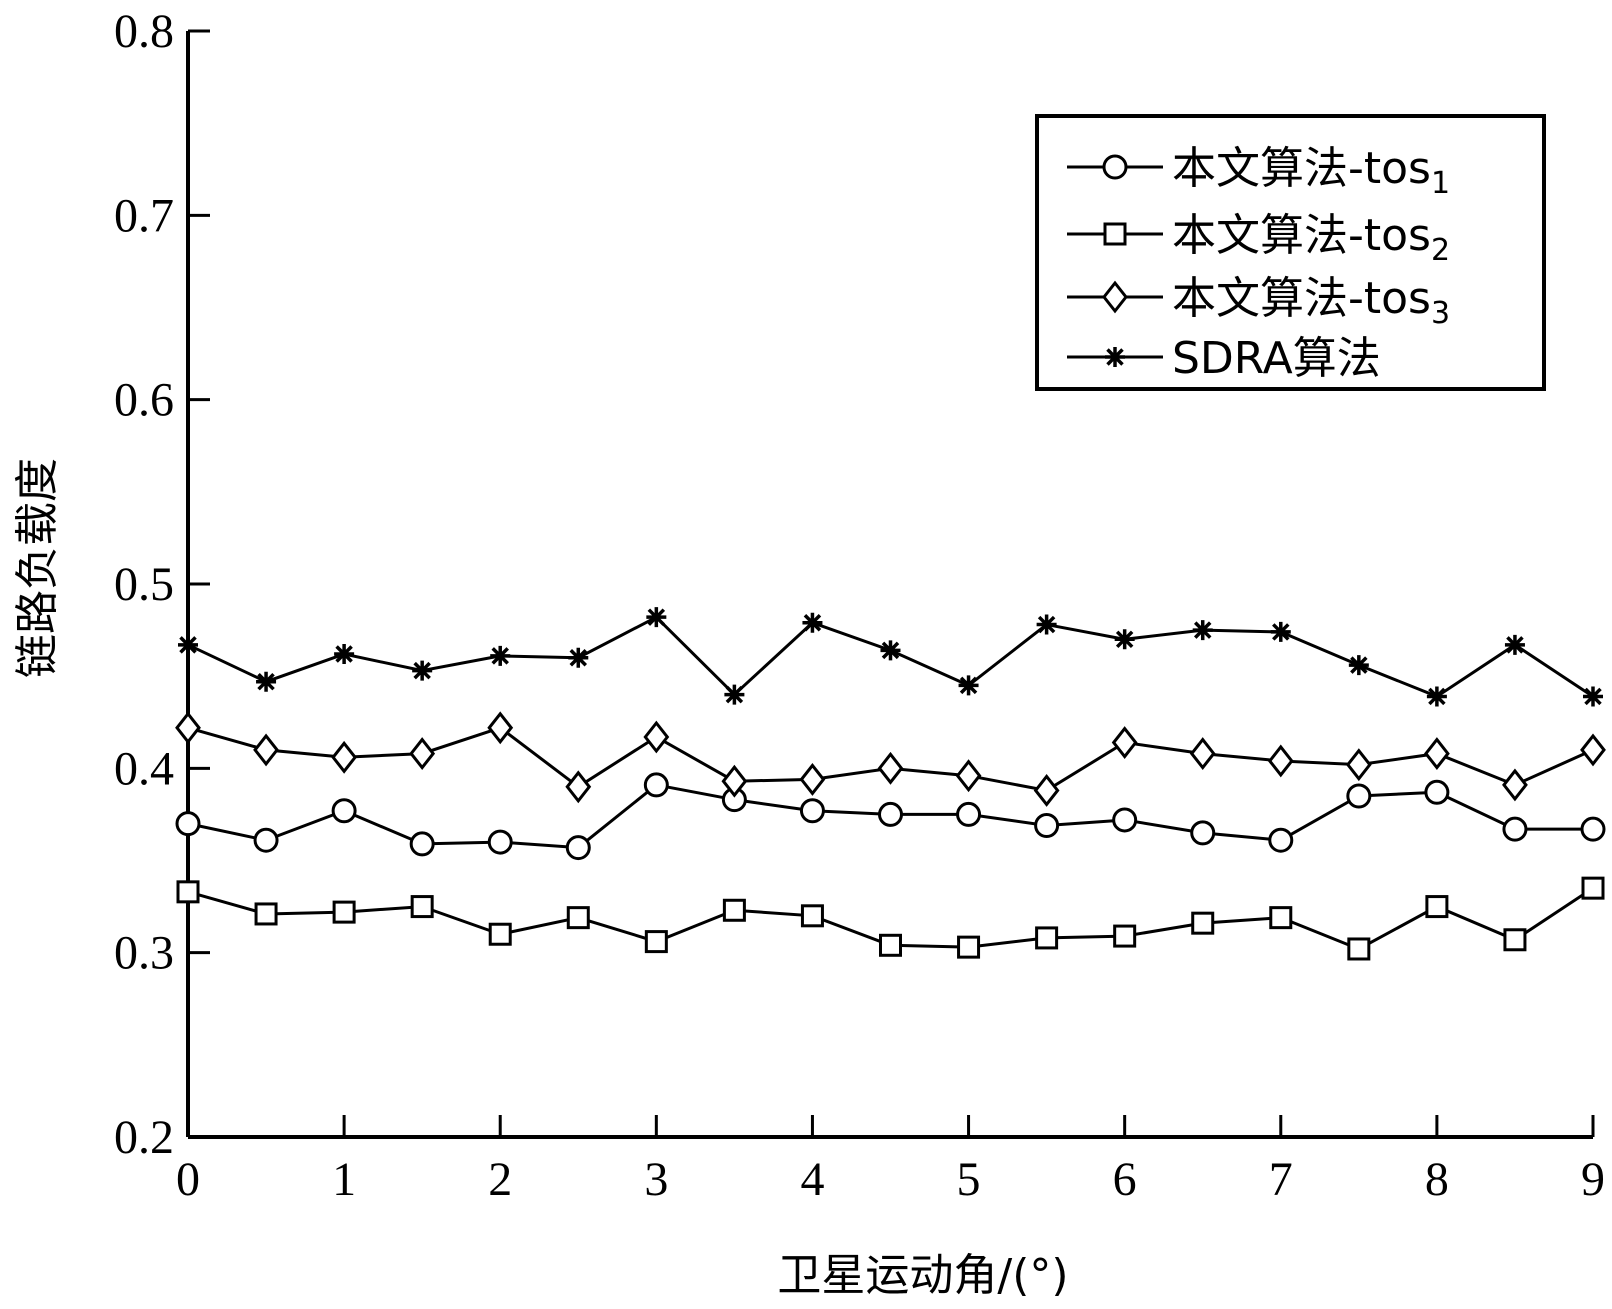 The width and height of the screenshot is (1612, 1309). Describe the element at coordinates (500, 1179) in the screenshot. I see `x-tick-label: 2` at that location.